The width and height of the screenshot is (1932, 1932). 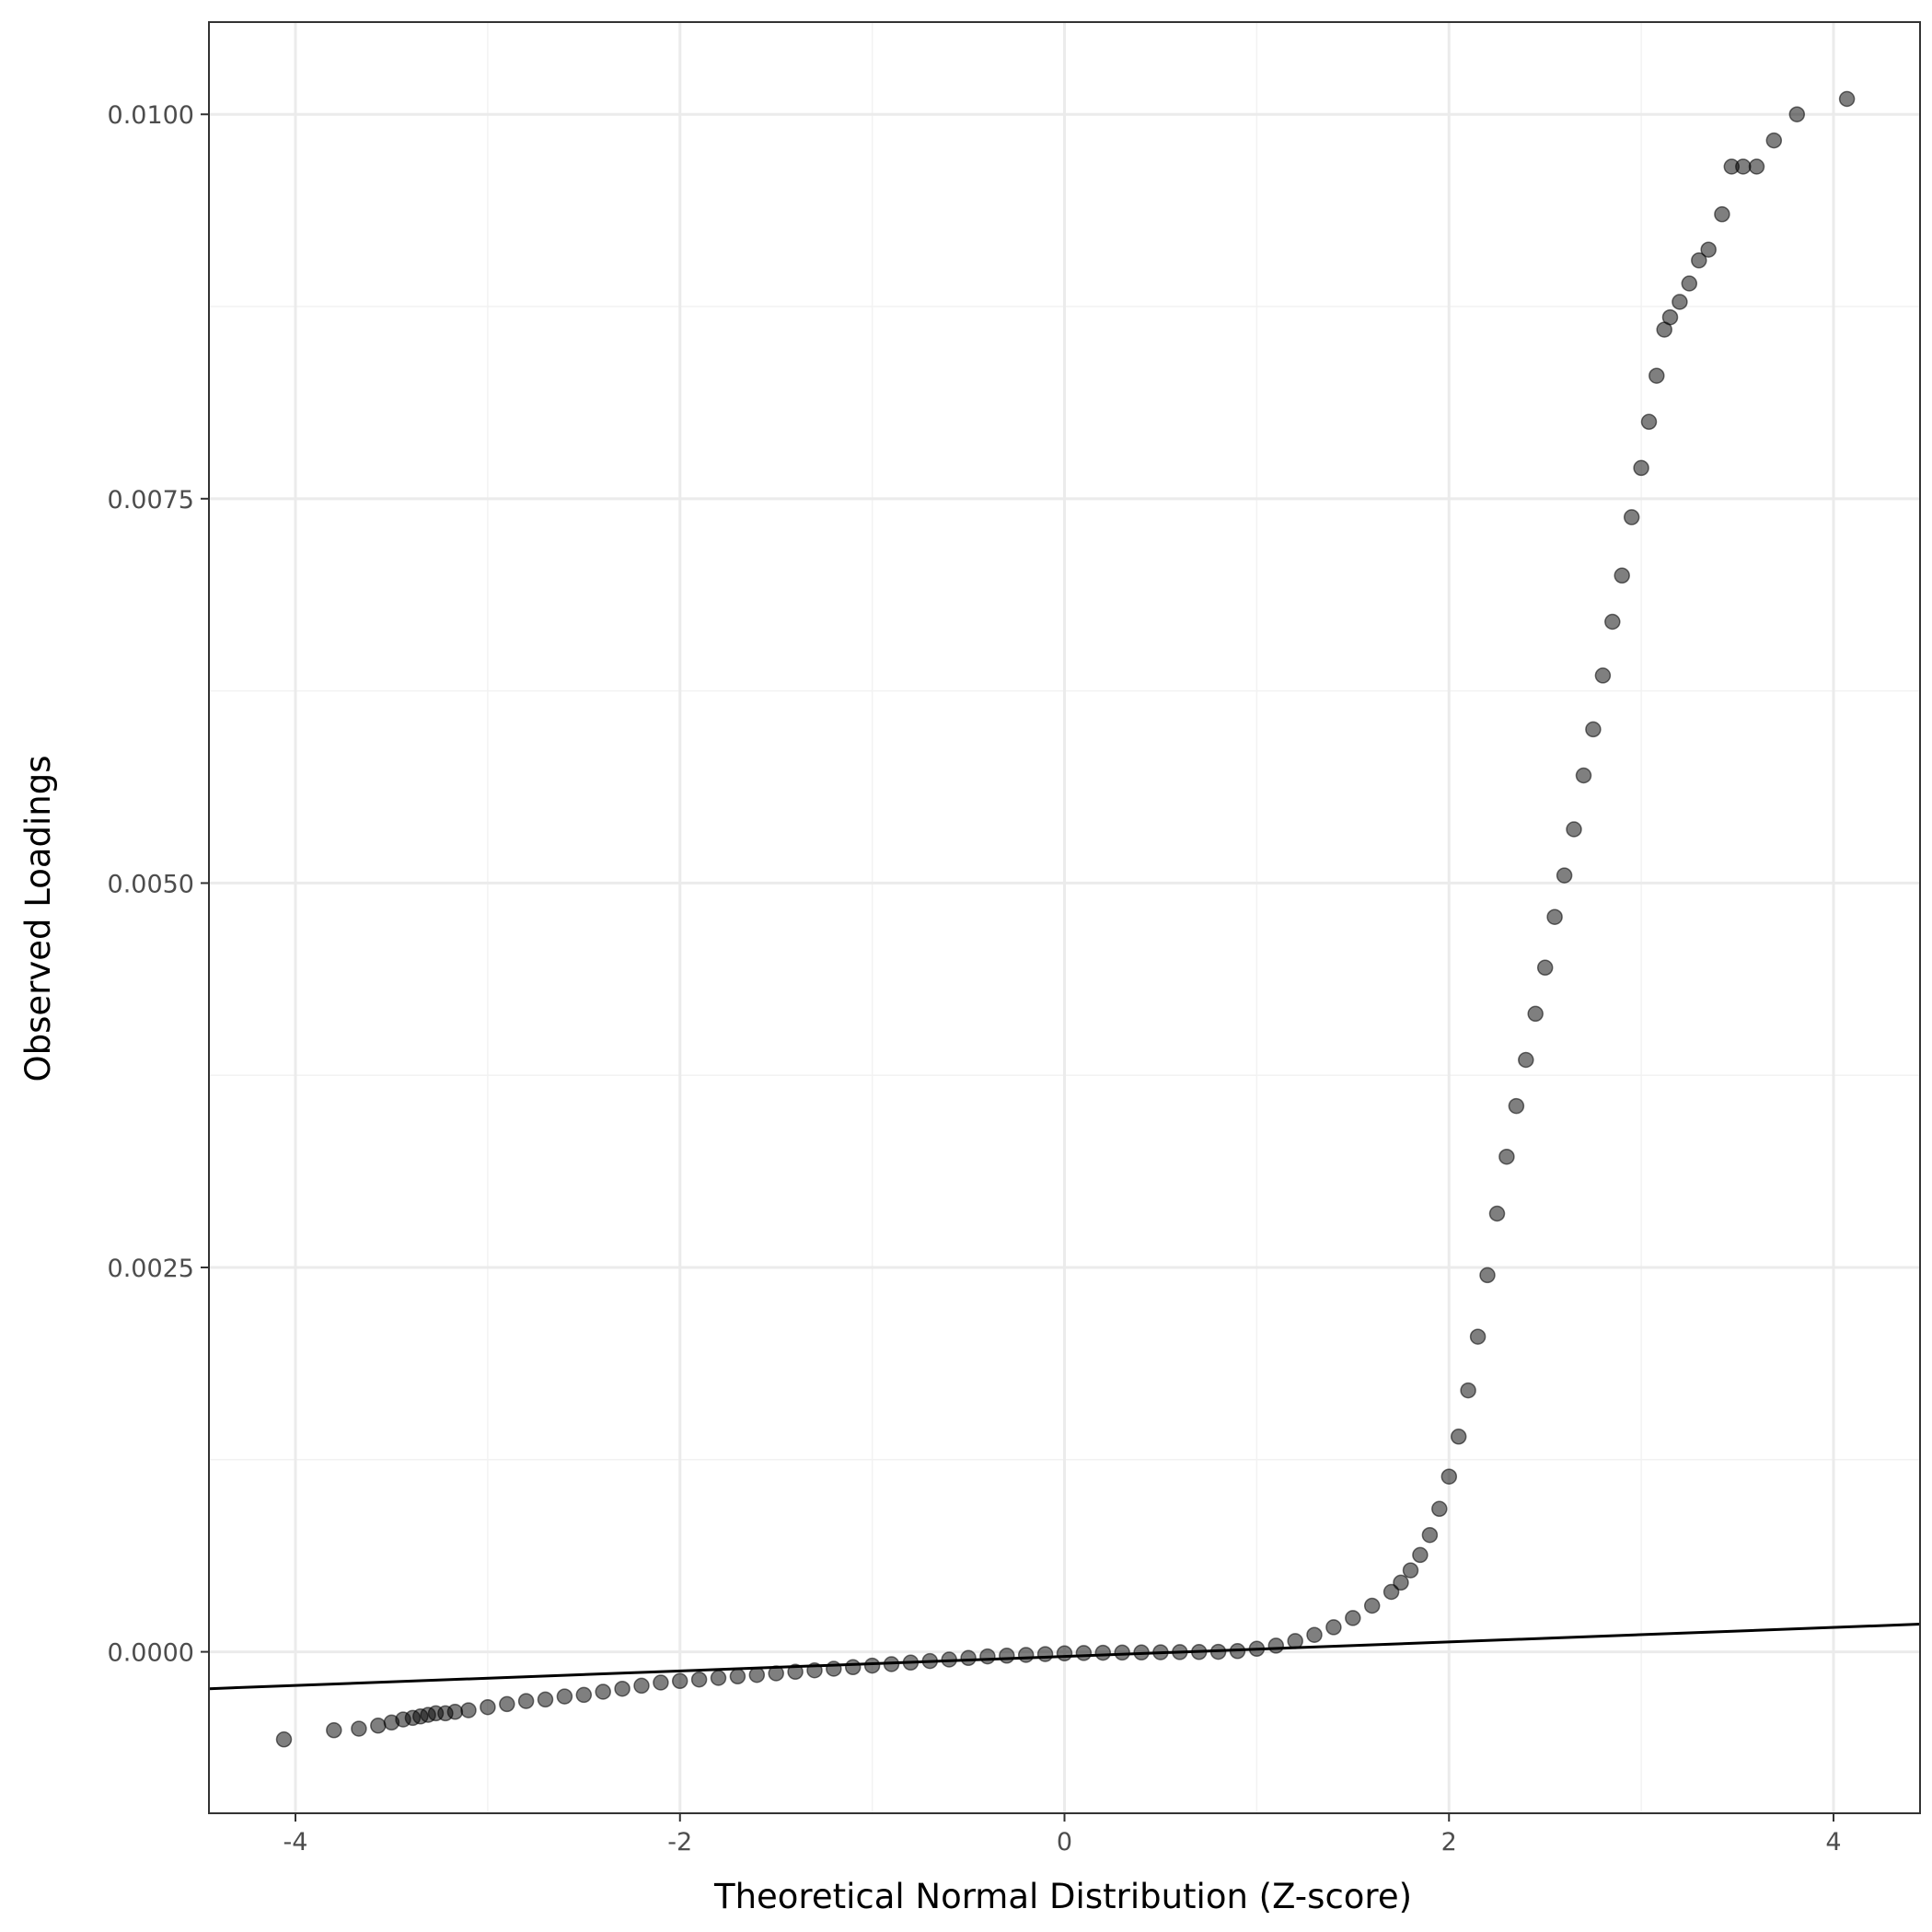 What do you see at coordinates (1449, 1843) in the screenshot?
I see `x-tick-label: 2` at bounding box center [1449, 1843].